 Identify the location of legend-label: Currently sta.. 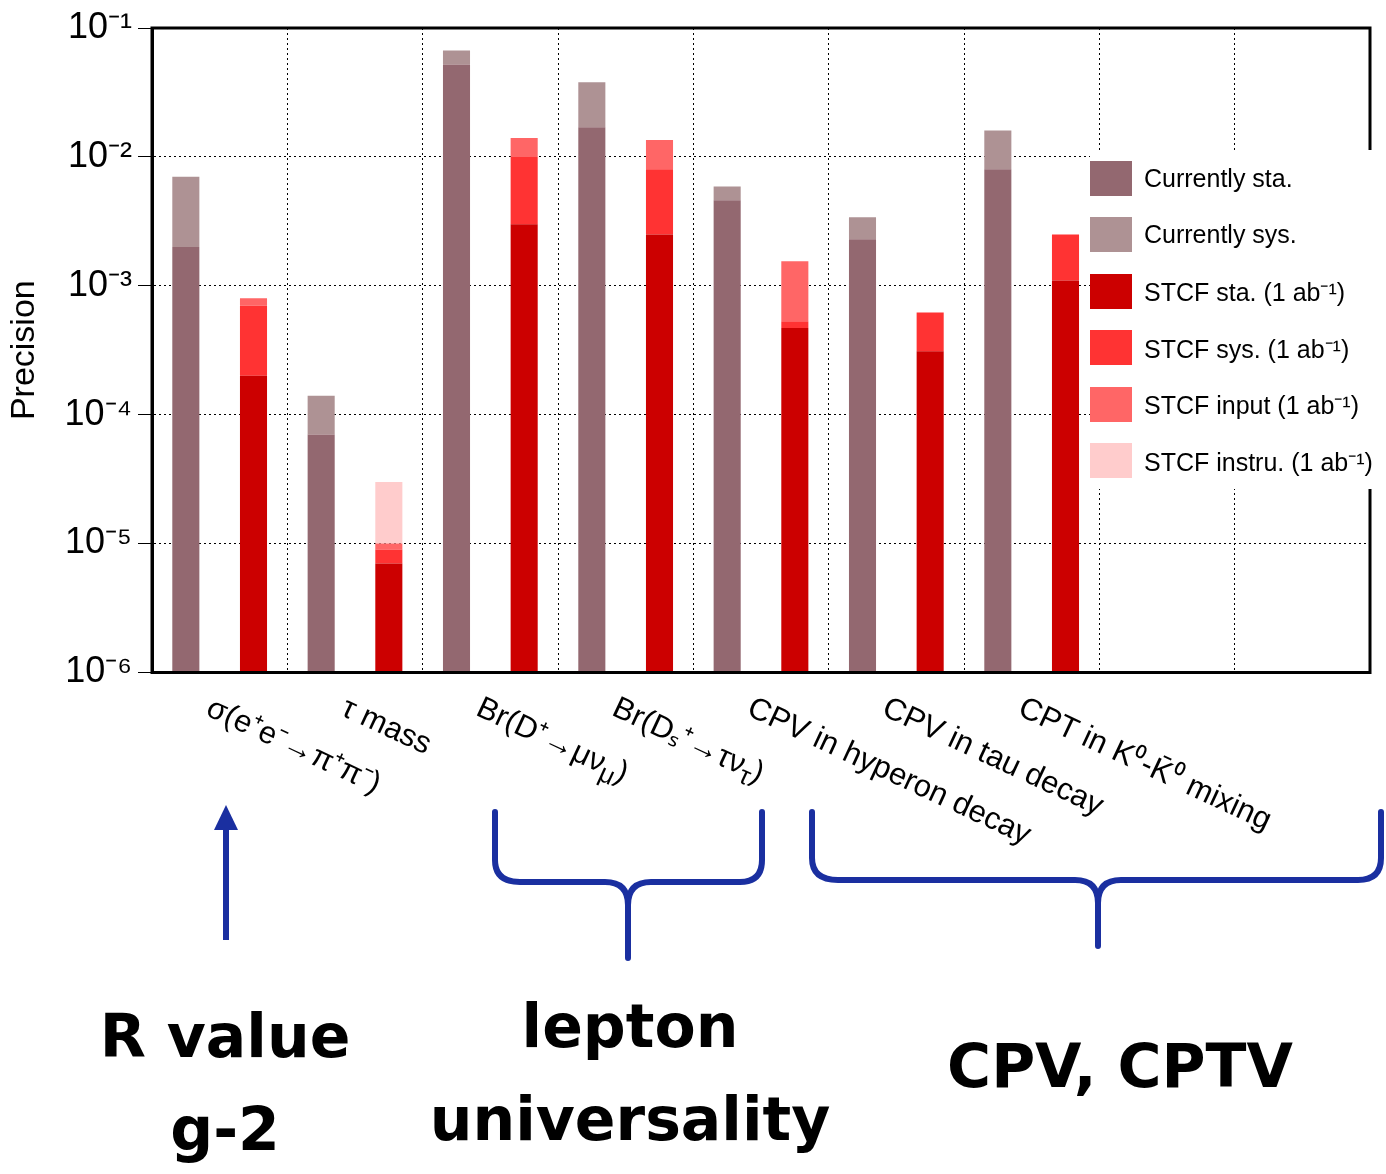
(1218, 178).